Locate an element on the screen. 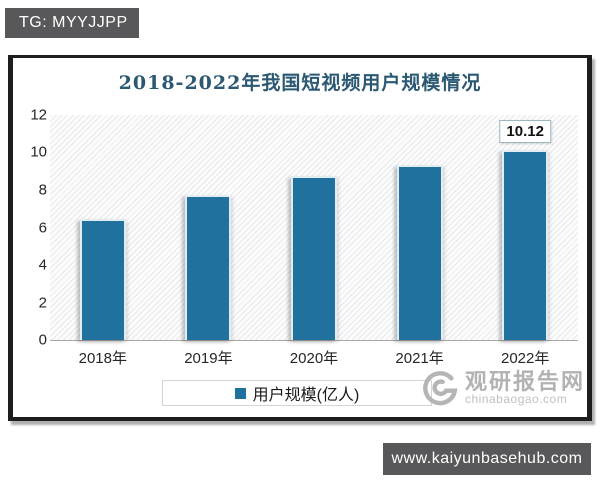 This screenshot has width=600, height=480. bar-annotation: 10.12 is located at coordinates (525, 132).